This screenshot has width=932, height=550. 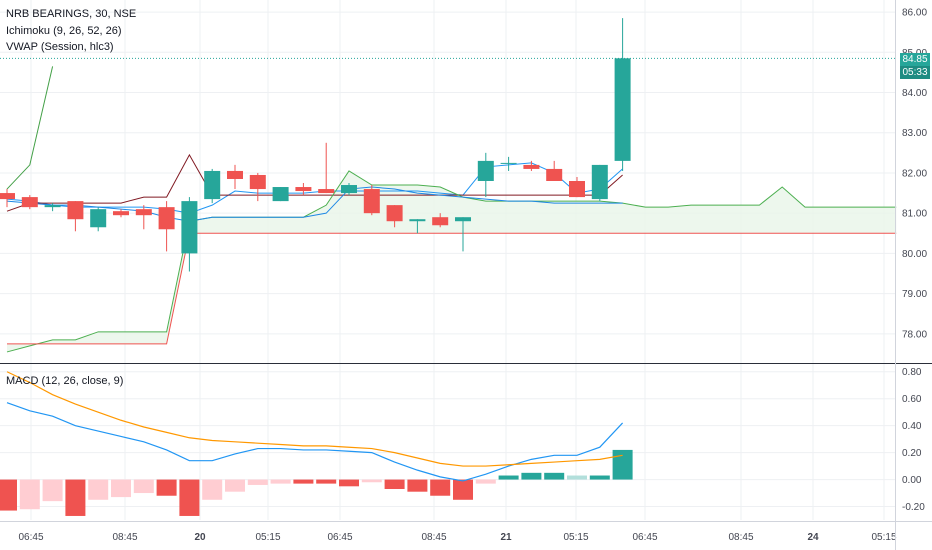 What do you see at coordinates (915, 59) in the screenshot?
I see `last-price-tag: 84.85` at bounding box center [915, 59].